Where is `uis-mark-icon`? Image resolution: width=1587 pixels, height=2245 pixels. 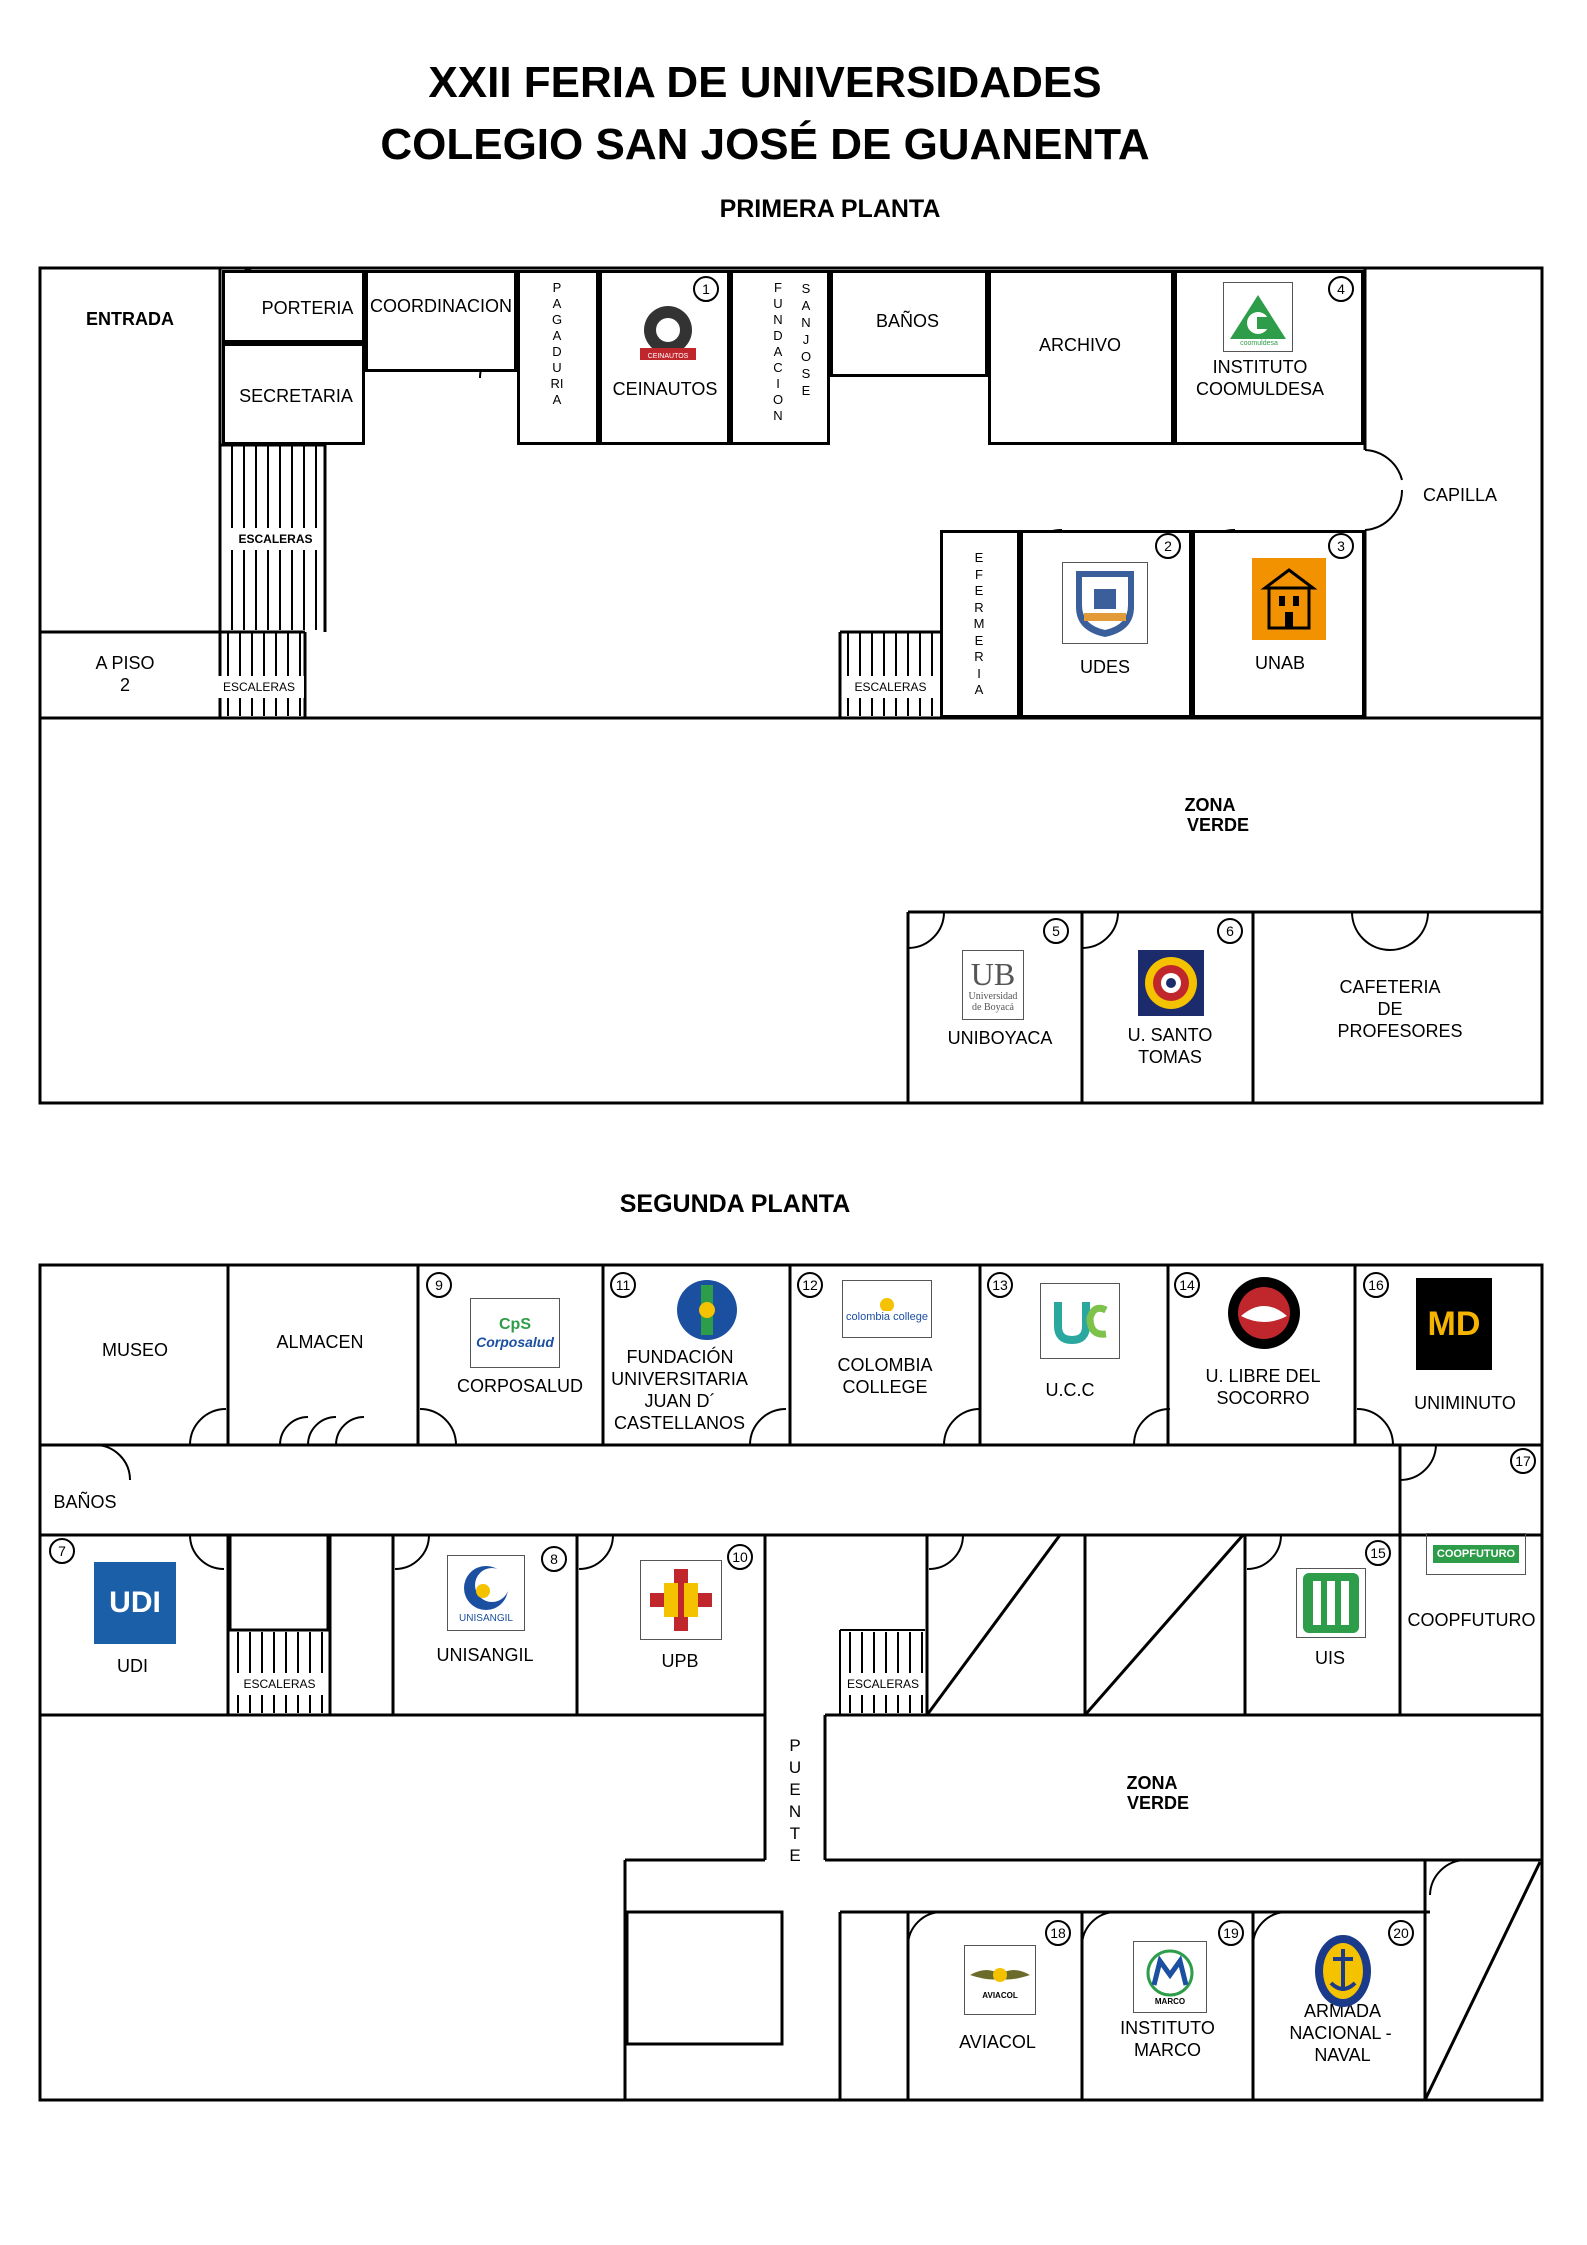 uis-mark-icon is located at coordinates (1331, 1603).